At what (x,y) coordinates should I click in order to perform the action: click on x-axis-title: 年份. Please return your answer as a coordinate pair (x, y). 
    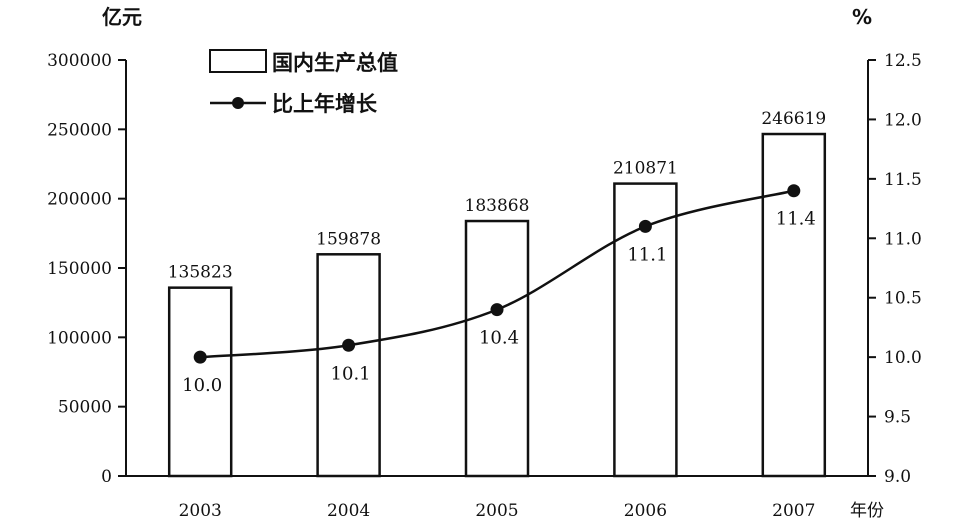
    Looking at the image, I should click on (867, 511).